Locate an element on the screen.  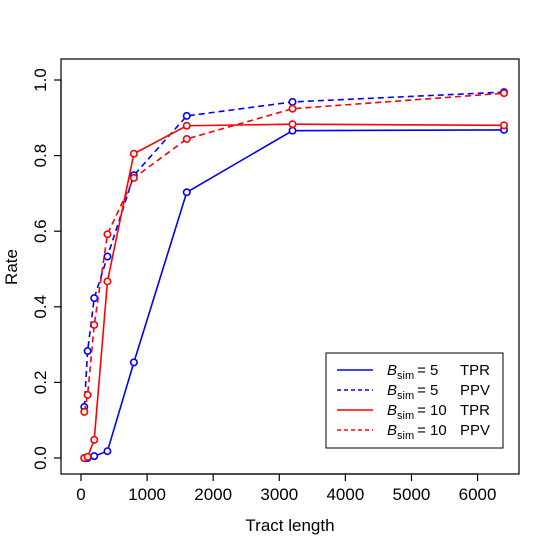
x-tick-label: 2000 is located at coordinates (213, 494).